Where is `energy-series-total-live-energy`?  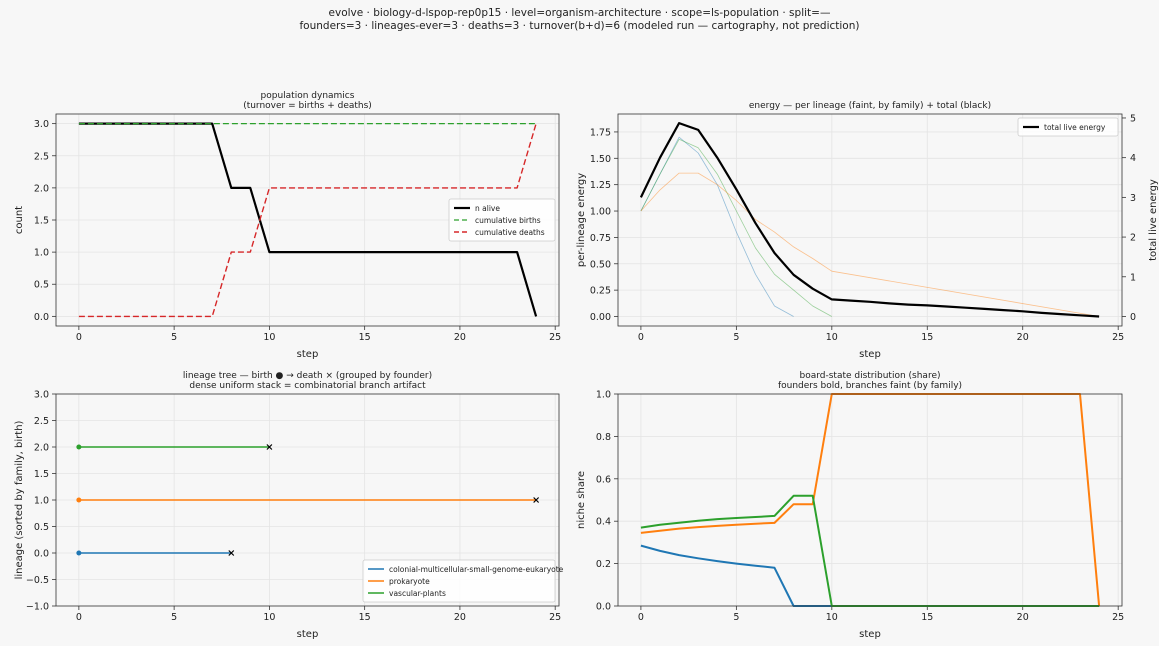 energy-series-total-live-energy is located at coordinates (869, 219).